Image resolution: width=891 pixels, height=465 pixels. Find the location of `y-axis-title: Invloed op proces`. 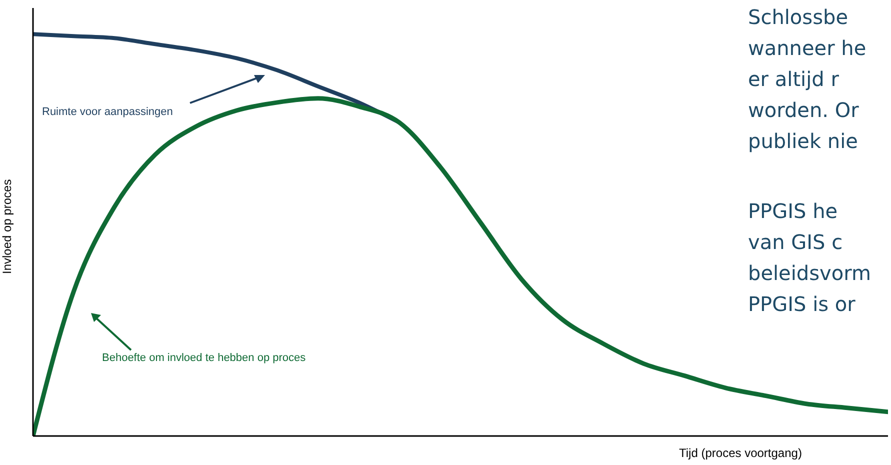

y-axis-title: Invloed op proces is located at coordinates (7, 226).